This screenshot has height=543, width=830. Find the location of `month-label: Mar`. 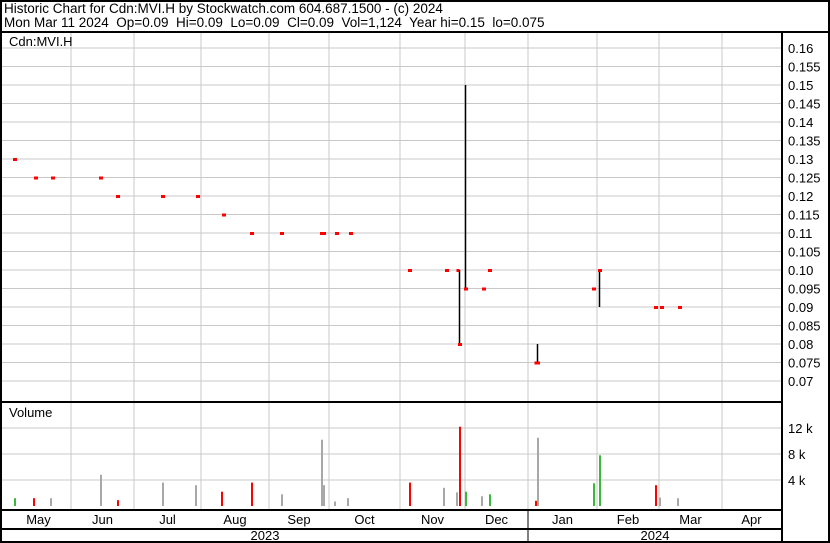

month-label: Mar is located at coordinates (690, 519).